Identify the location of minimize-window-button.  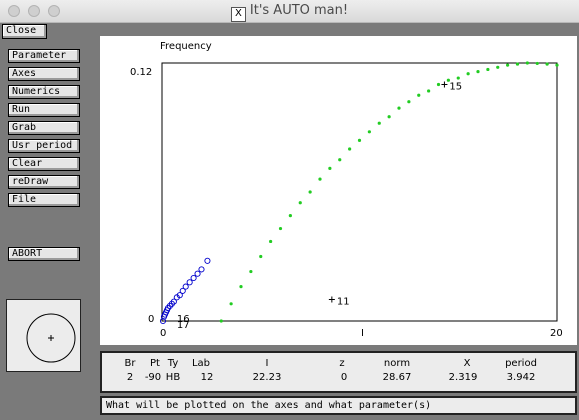
(34, 11).